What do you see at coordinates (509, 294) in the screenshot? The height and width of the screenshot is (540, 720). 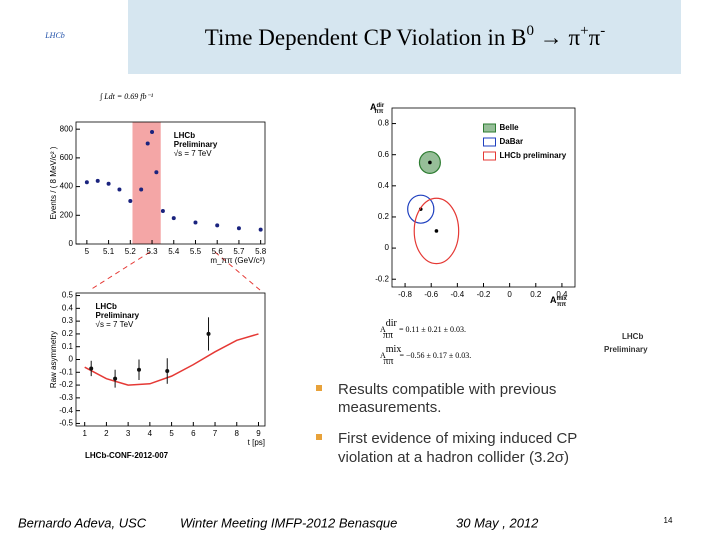 I see `x-tick-label: 0` at bounding box center [509, 294].